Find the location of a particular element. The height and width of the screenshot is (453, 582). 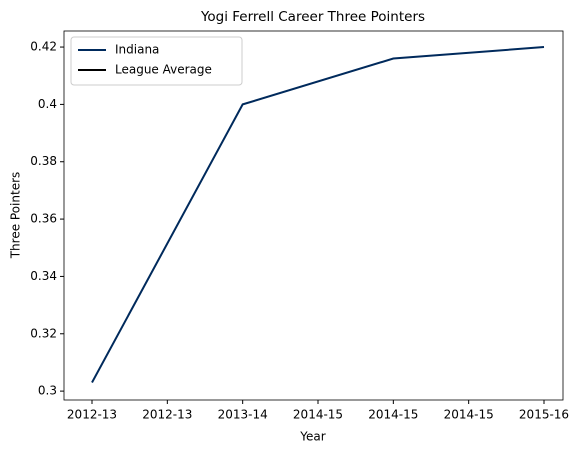

legend-label: Indiana is located at coordinates (137, 50).